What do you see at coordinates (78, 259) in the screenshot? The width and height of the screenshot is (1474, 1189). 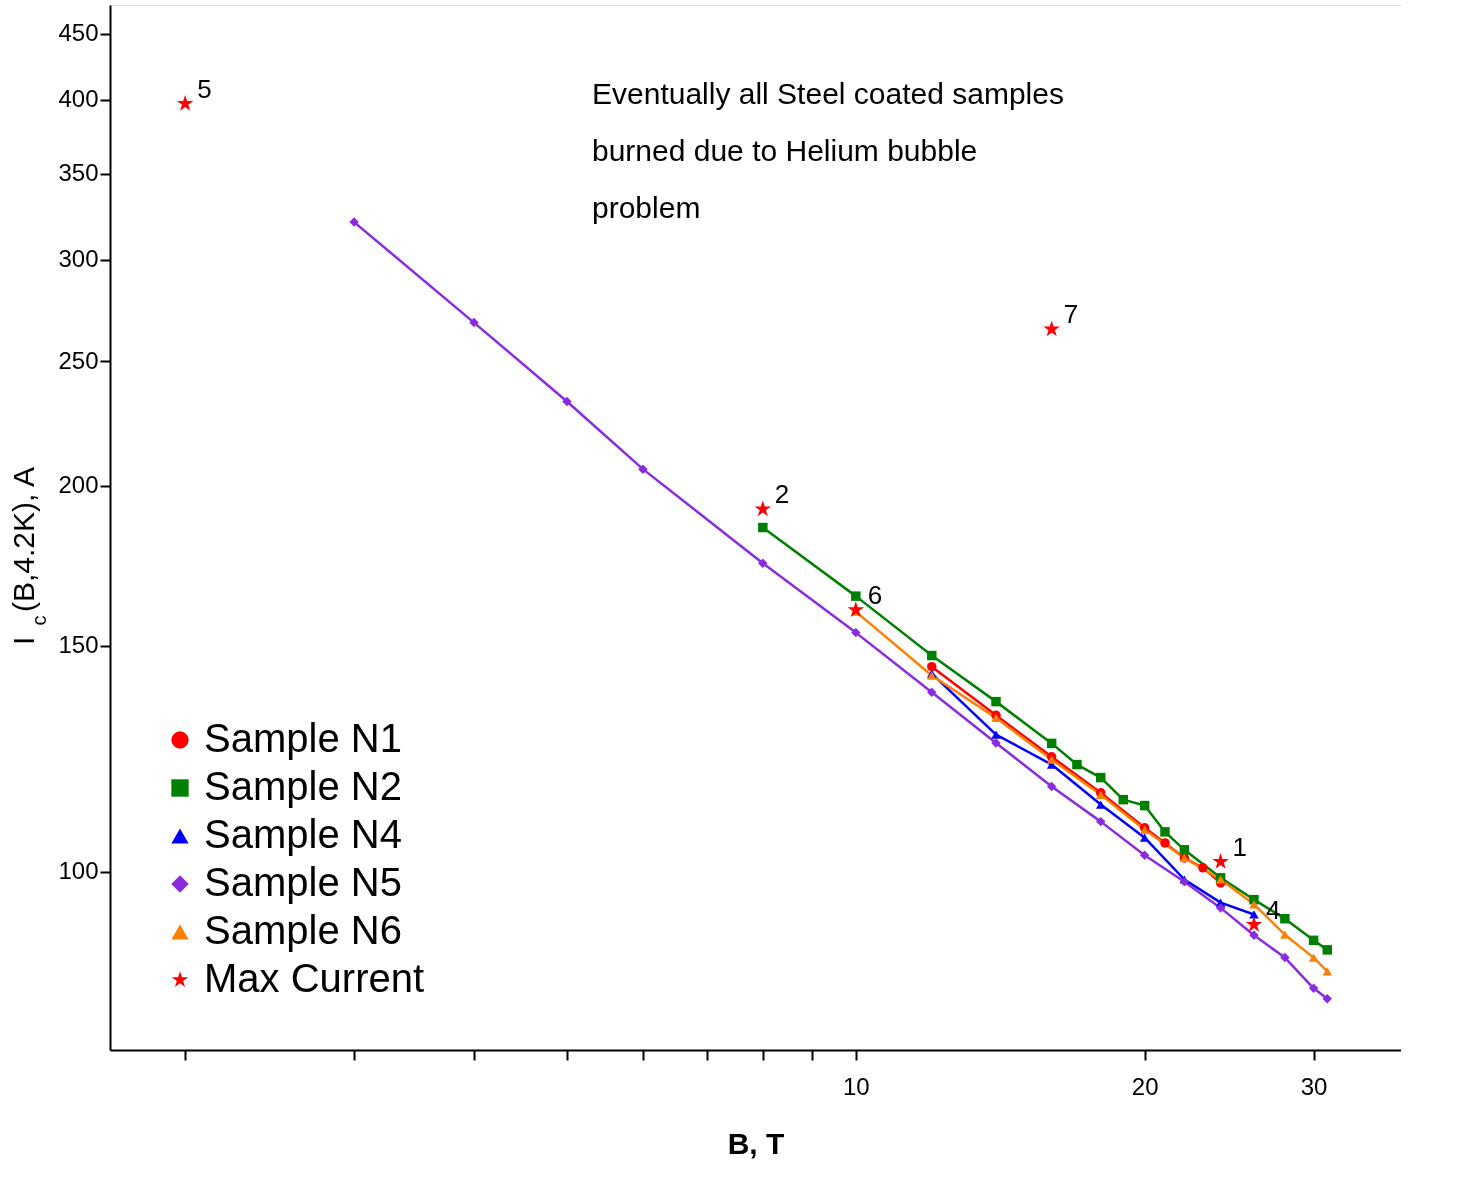 I see `y-tick-label: 300` at bounding box center [78, 259].